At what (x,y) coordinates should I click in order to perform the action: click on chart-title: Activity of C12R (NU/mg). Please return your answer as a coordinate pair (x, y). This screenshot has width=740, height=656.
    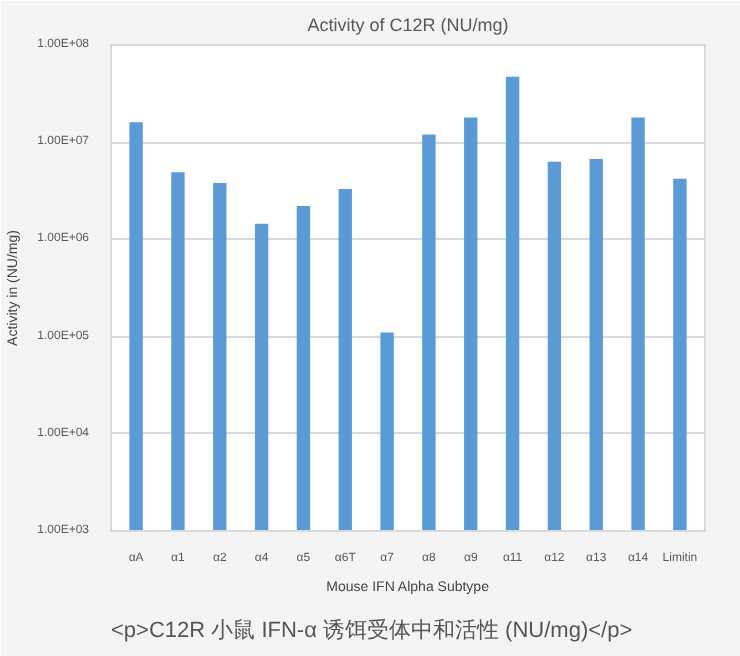
    Looking at the image, I should click on (408, 25).